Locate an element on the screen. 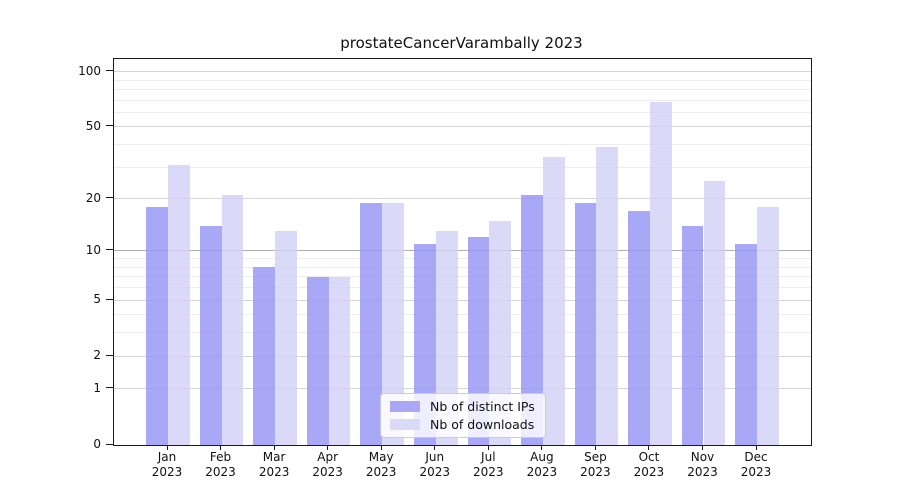  x-tick-apr is located at coordinates (328, 447).